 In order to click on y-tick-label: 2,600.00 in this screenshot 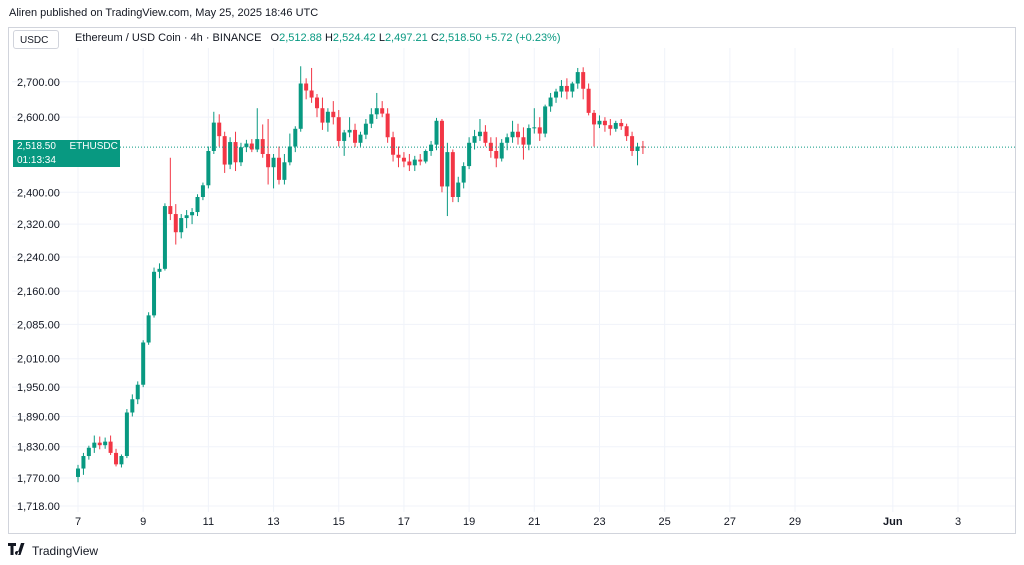, I will do `click(38, 118)`.